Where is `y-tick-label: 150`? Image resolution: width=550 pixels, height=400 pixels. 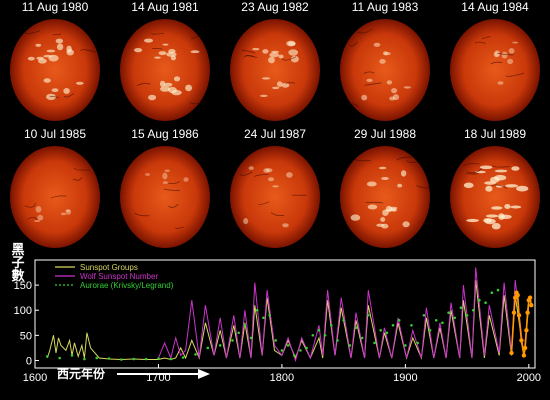 y-tick-label: 150 is located at coordinates (23, 286).